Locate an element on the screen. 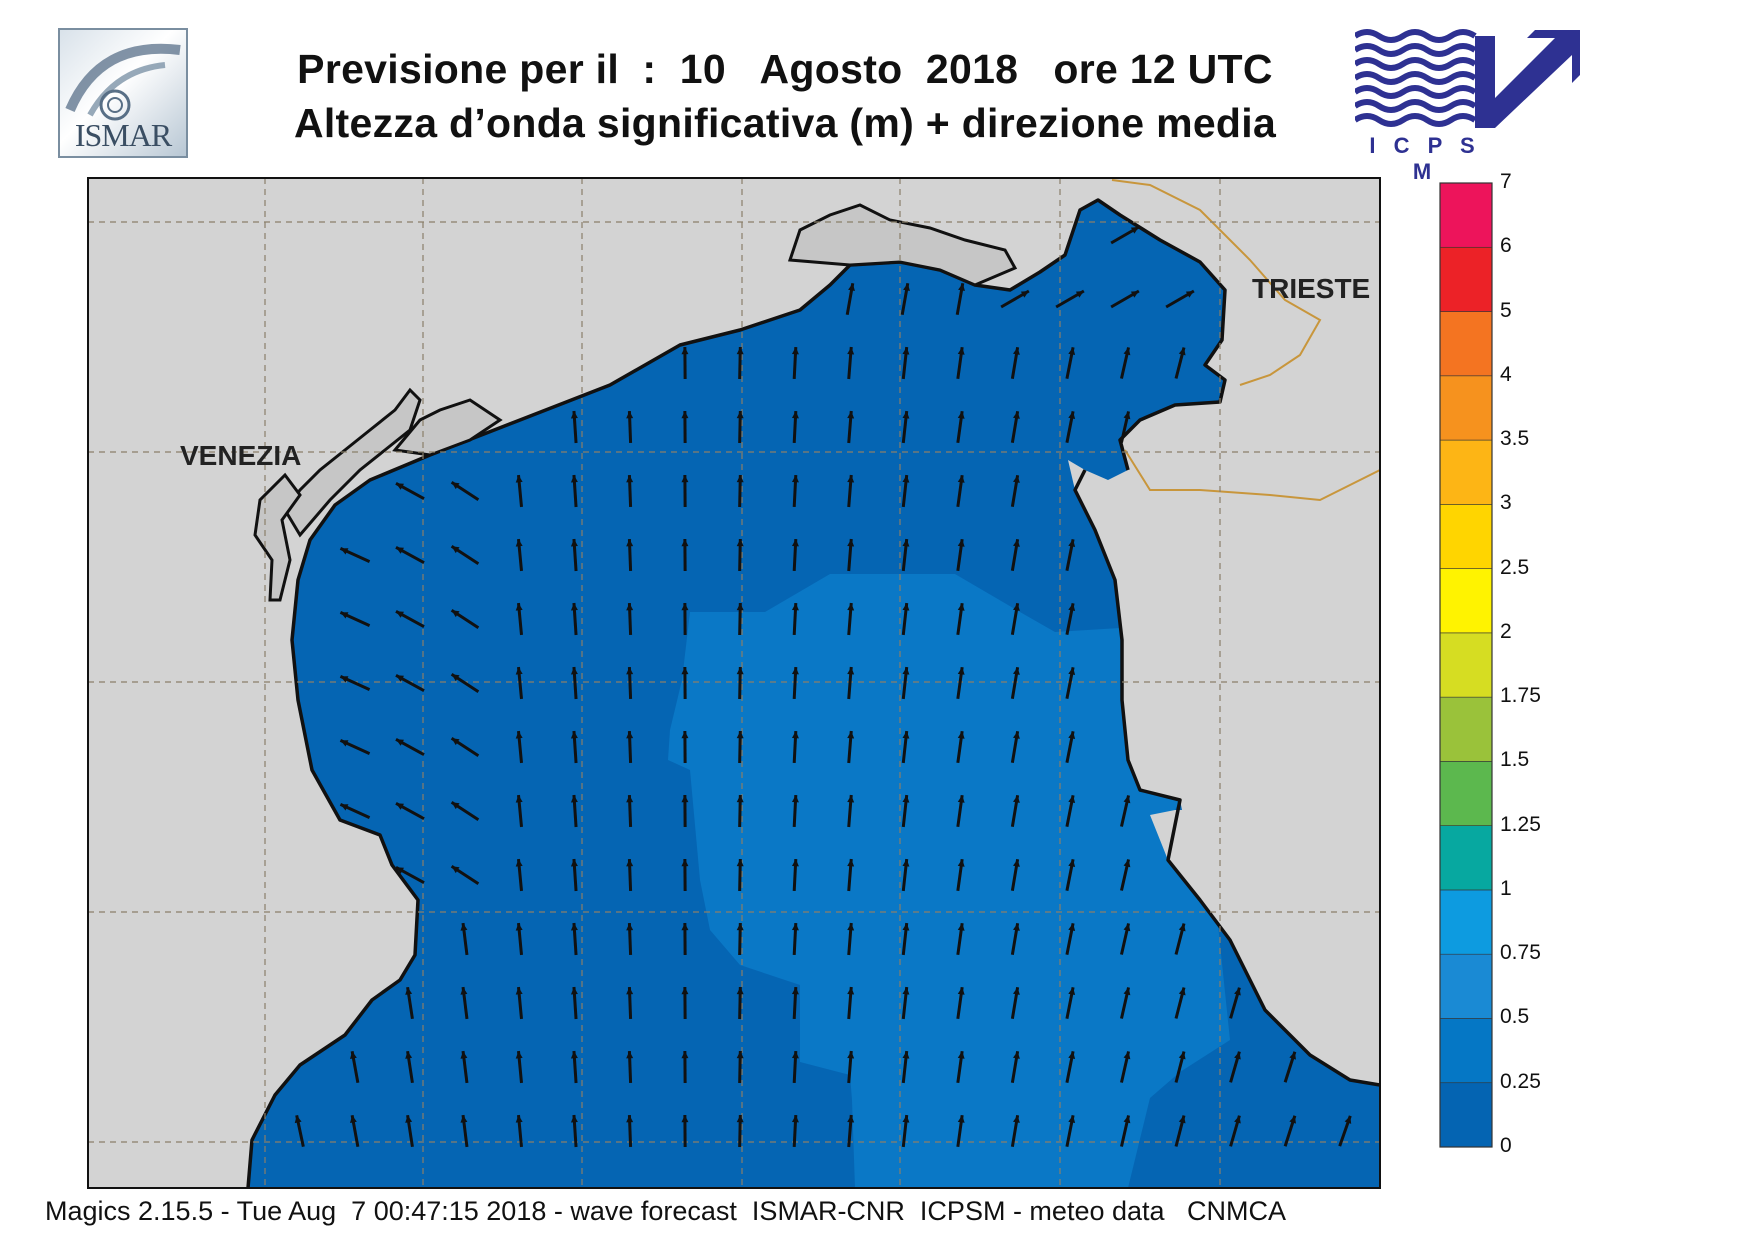 This screenshot has height=1242, width=1755. ismar-logo-mark is located at coordinates (123, 82).